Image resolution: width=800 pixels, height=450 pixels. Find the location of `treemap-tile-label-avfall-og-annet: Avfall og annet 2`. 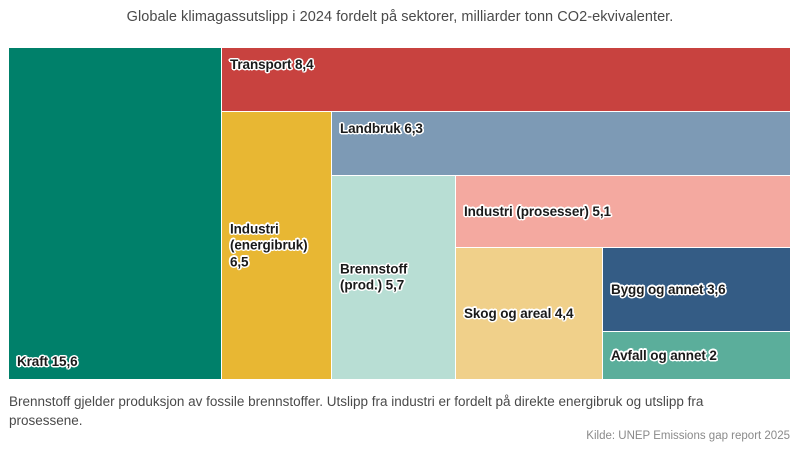

treemap-tile-label-avfall-og-annet: Avfall og annet 2 is located at coordinates (664, 355).